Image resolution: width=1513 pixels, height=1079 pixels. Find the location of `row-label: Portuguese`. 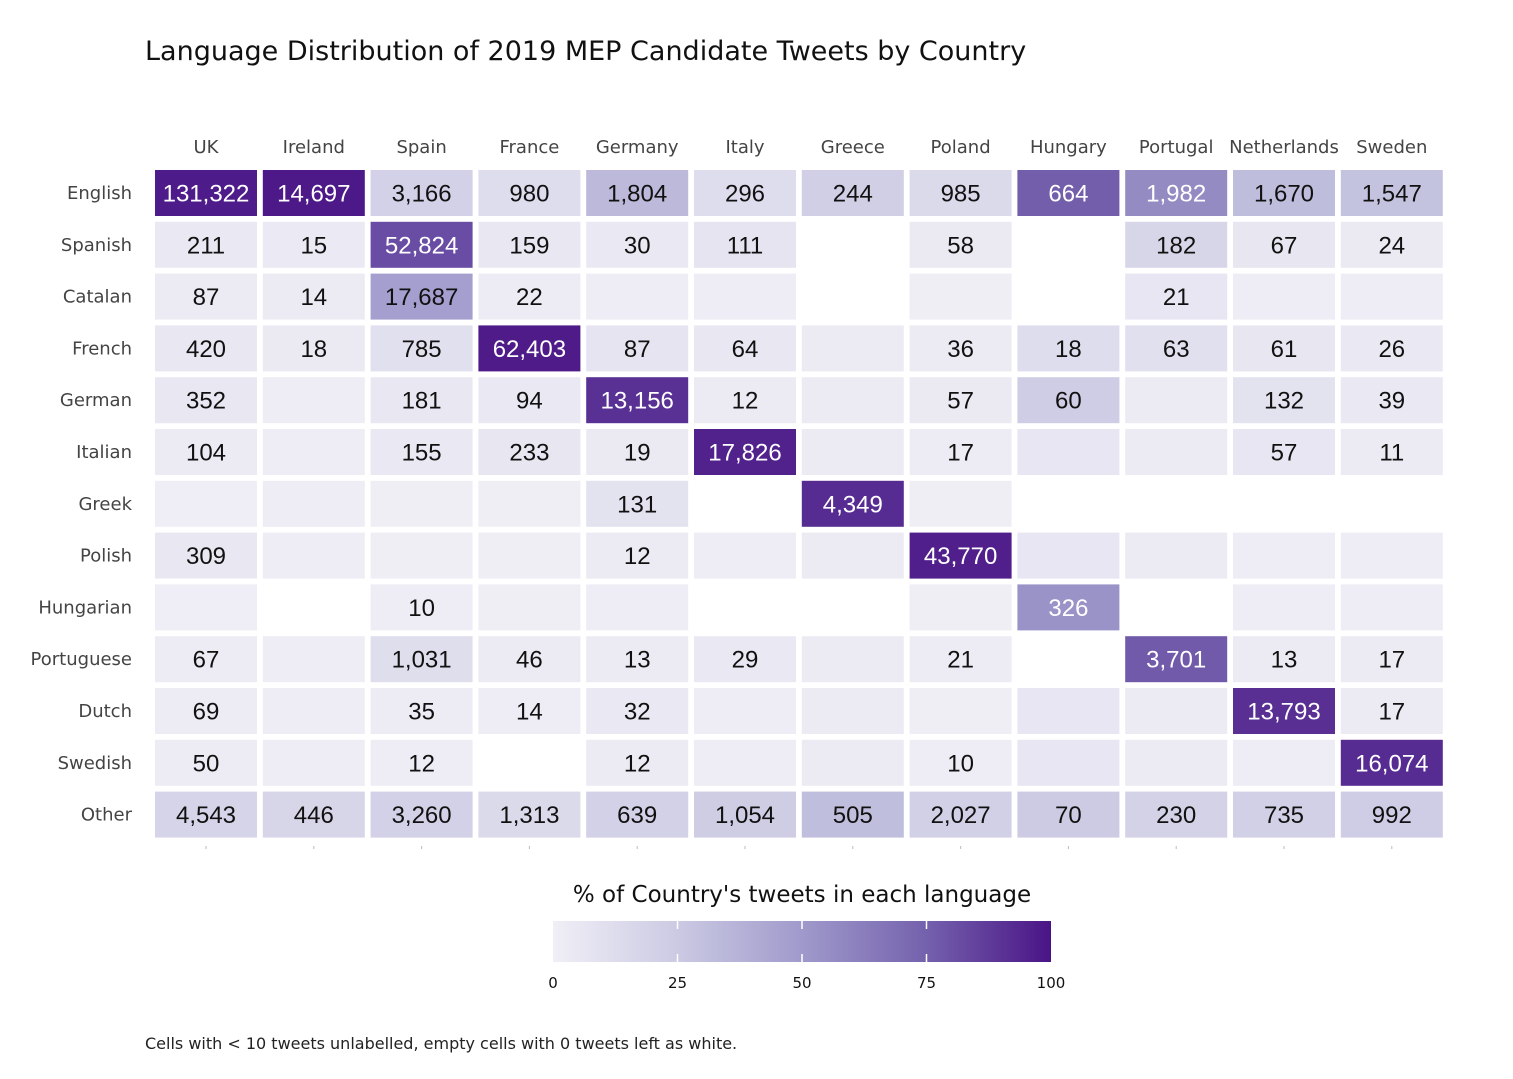

row-label: Portuguese is located at coordinates (81, 659).